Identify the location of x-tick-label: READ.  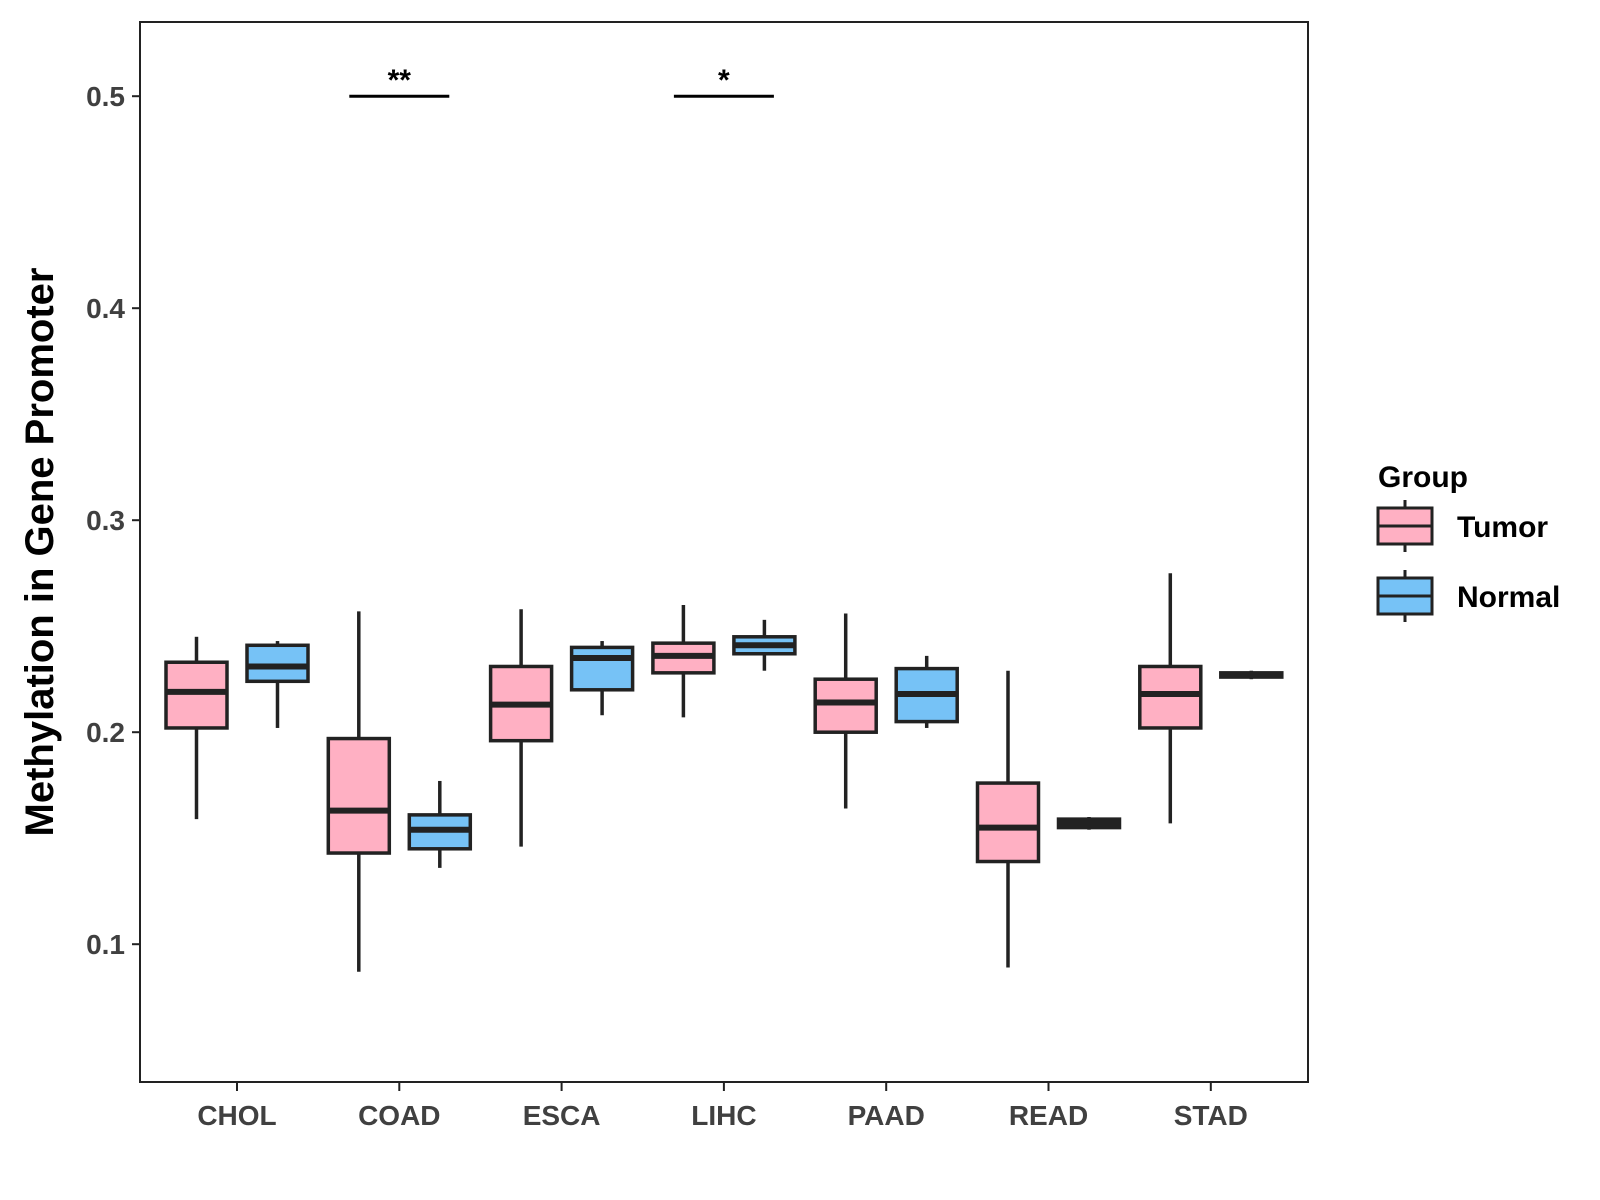
(1048, 1115).